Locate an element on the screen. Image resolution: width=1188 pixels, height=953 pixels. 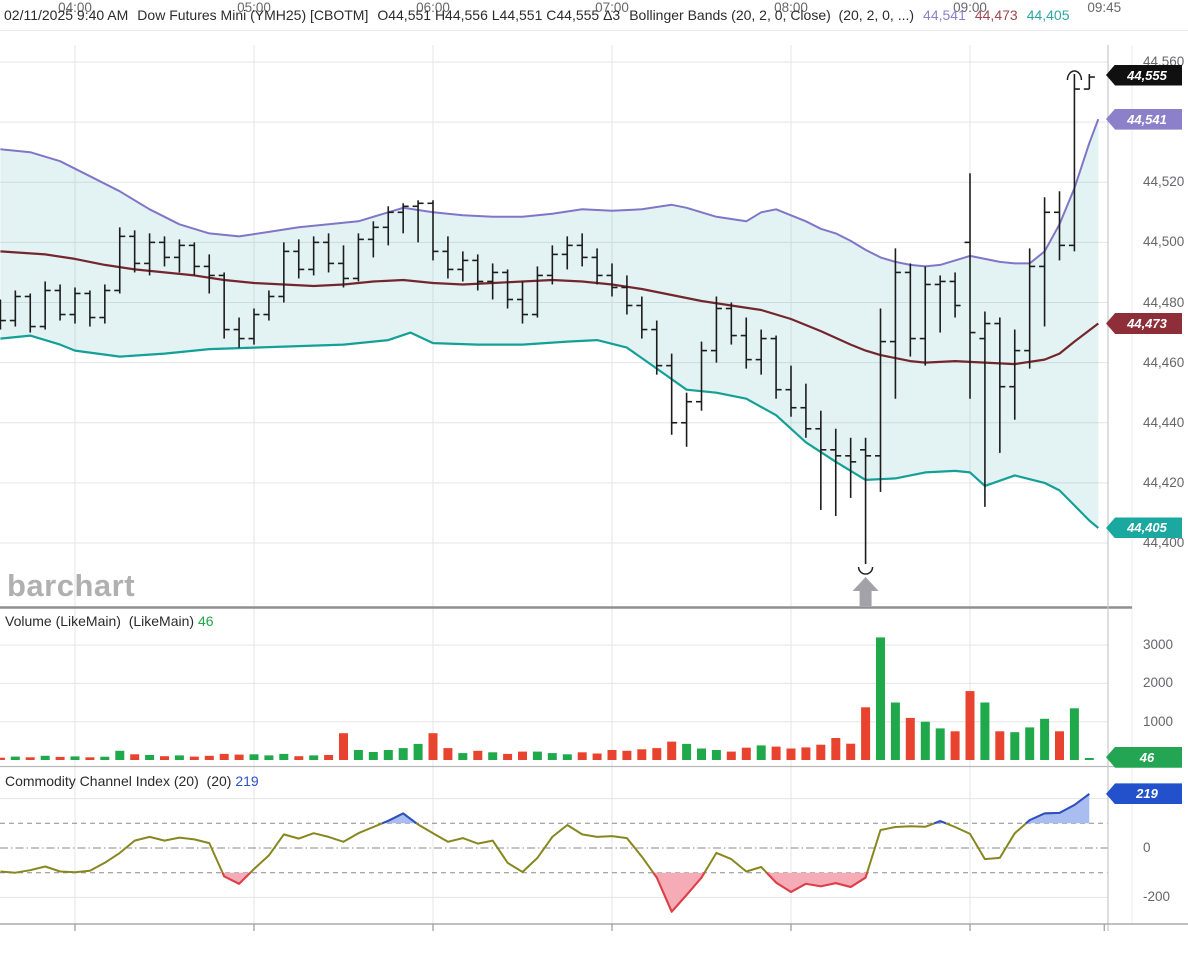
cci-axis-label: 0 is located at coordinates (1147, 847).